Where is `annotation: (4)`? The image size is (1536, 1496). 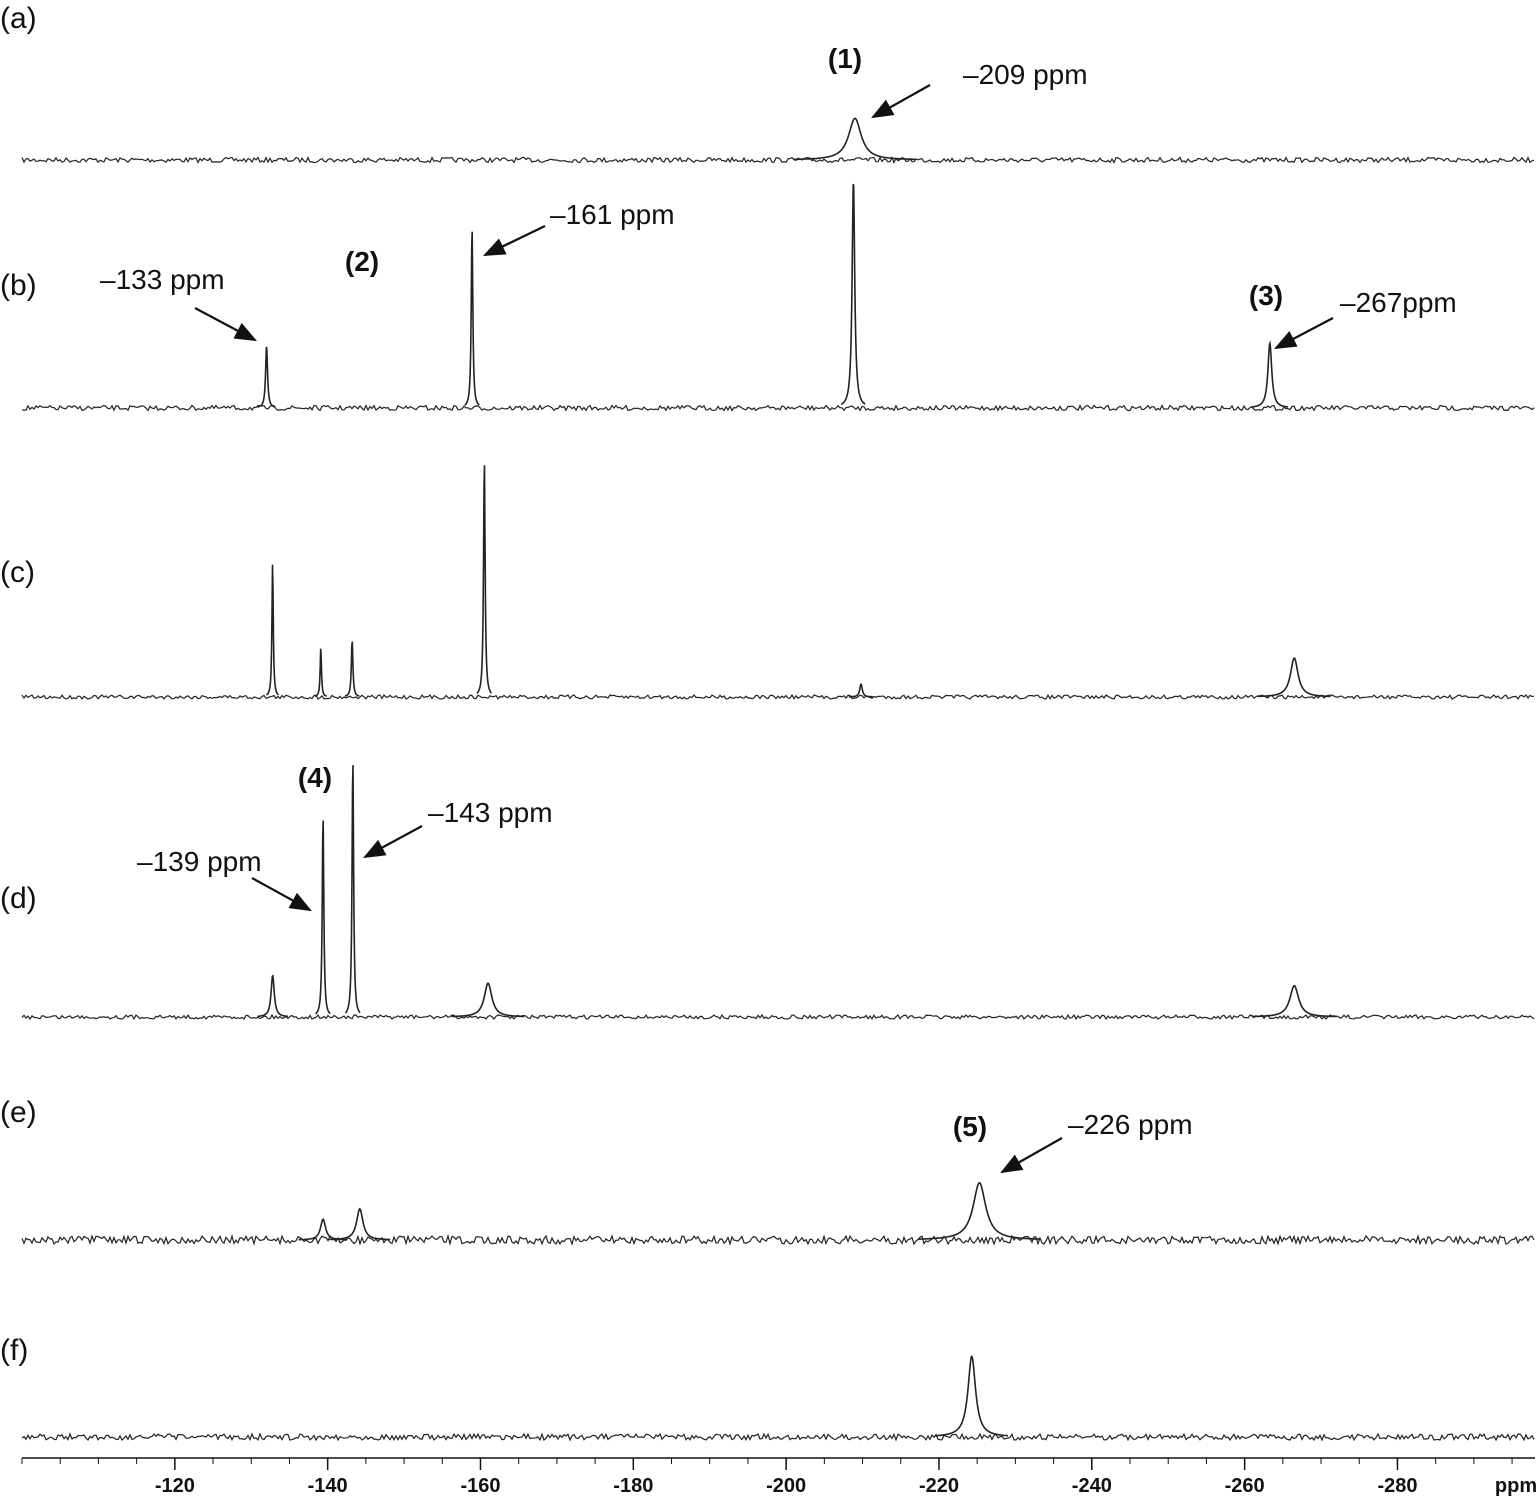 annotation: (4) is located at coordinates (315, 777).